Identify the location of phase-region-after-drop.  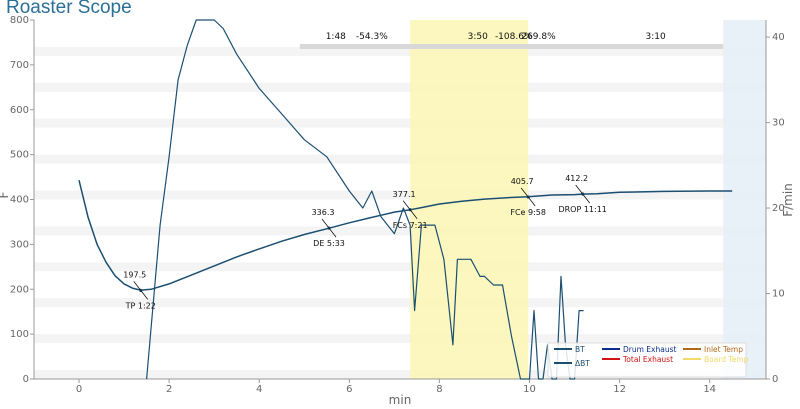
(744, 199).